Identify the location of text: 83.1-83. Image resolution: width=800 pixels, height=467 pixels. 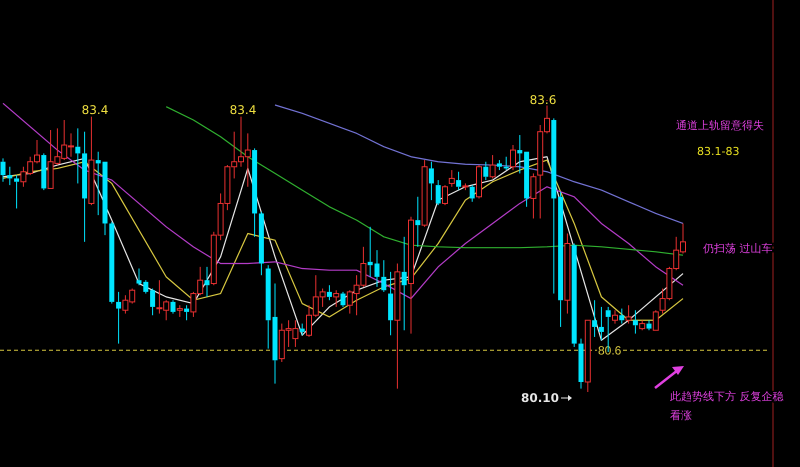
(718, 151).